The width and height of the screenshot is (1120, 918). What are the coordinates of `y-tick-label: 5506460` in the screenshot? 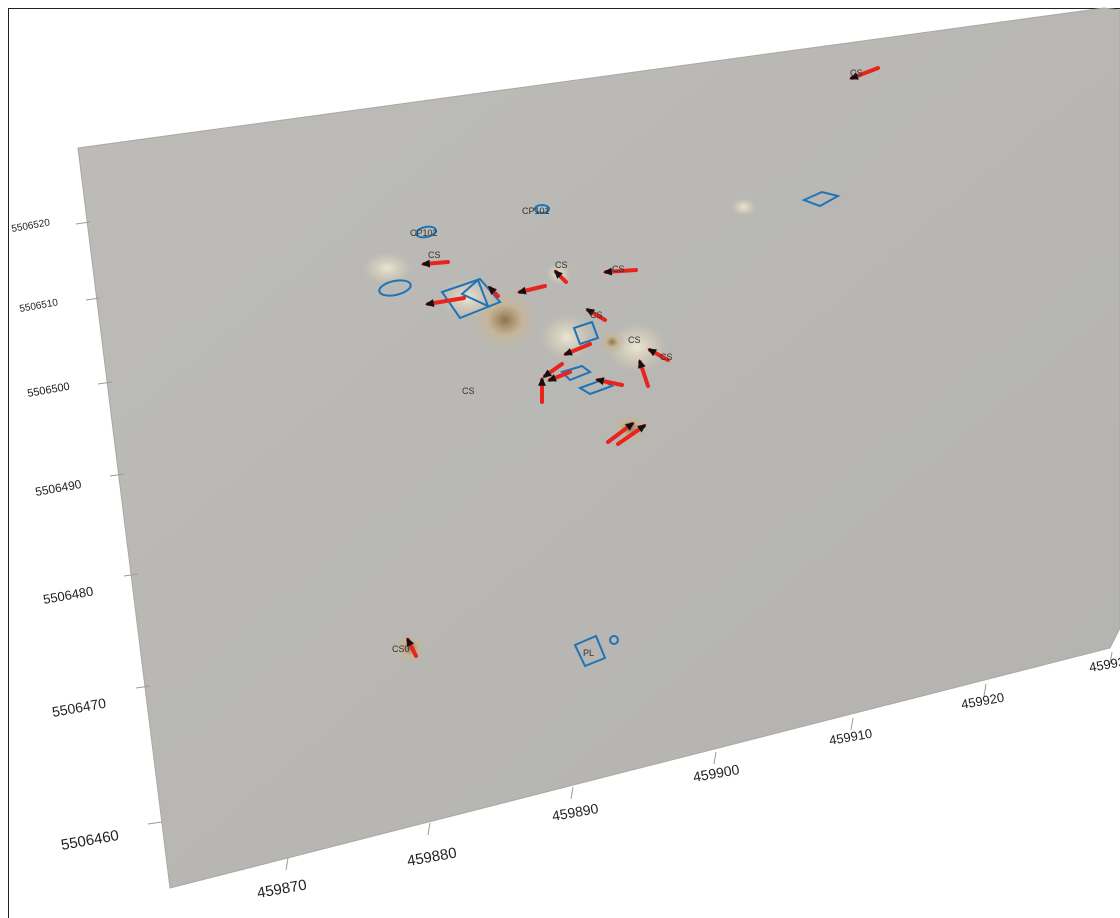 It's located at (90, 840).